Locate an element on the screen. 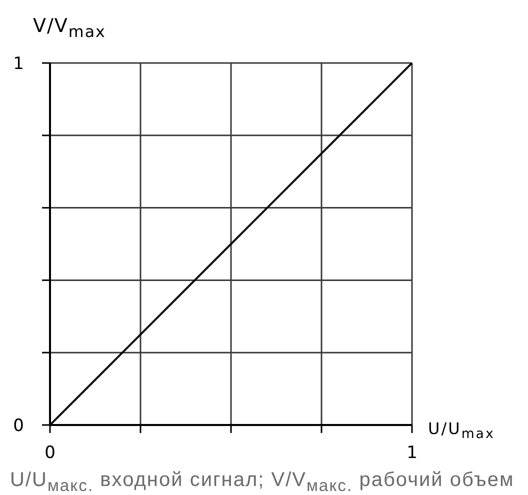 The image size is (528, 495). text: U/U$_{макс.}$ входной сигнал; V/V$_{макс.}$ рабочий объем is located at coordinates (262, 482).